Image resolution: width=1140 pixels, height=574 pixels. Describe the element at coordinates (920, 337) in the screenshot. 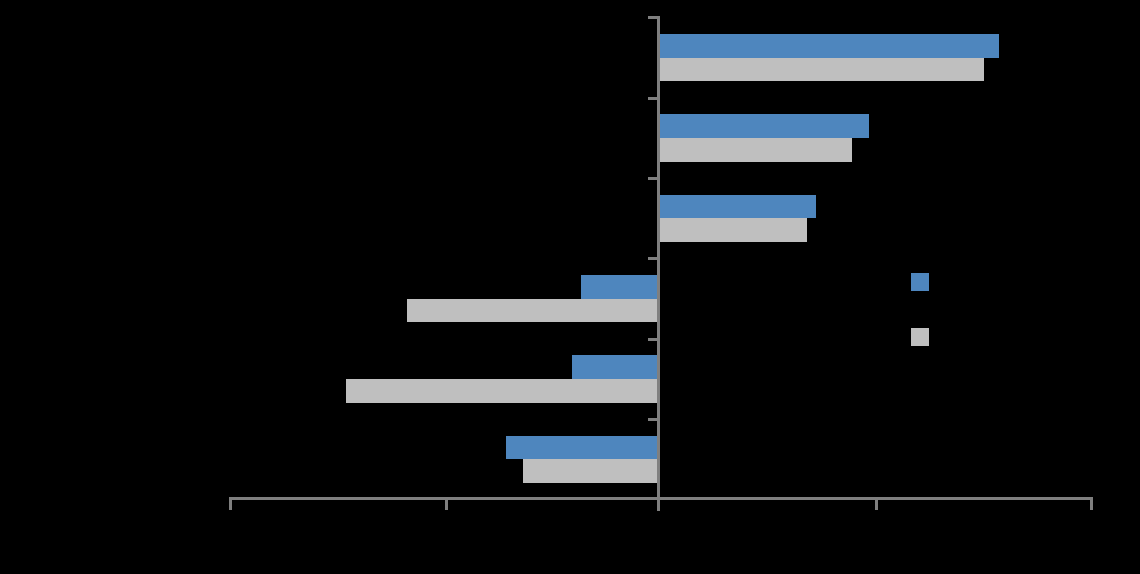

I see `legend-swatch-gray-series` at that location.